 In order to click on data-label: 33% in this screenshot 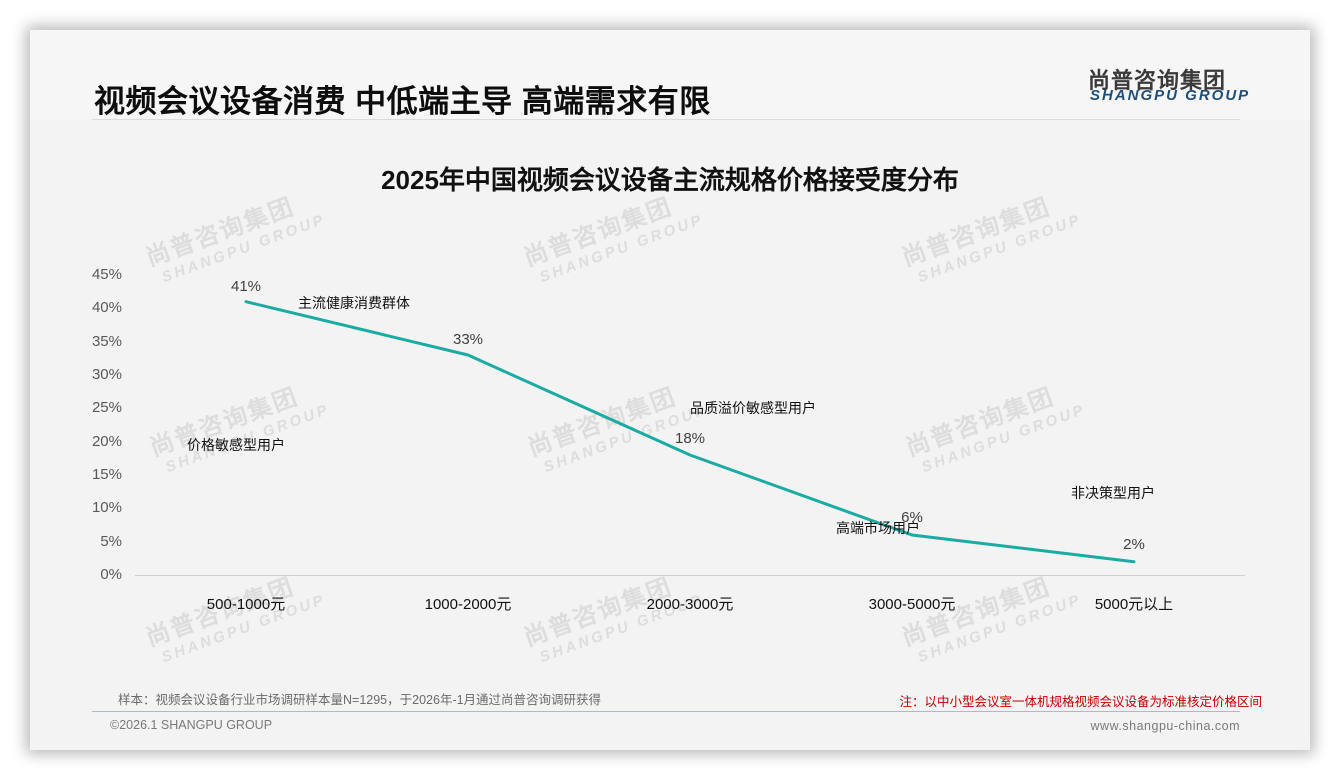, I will do `click(468, 339)`.